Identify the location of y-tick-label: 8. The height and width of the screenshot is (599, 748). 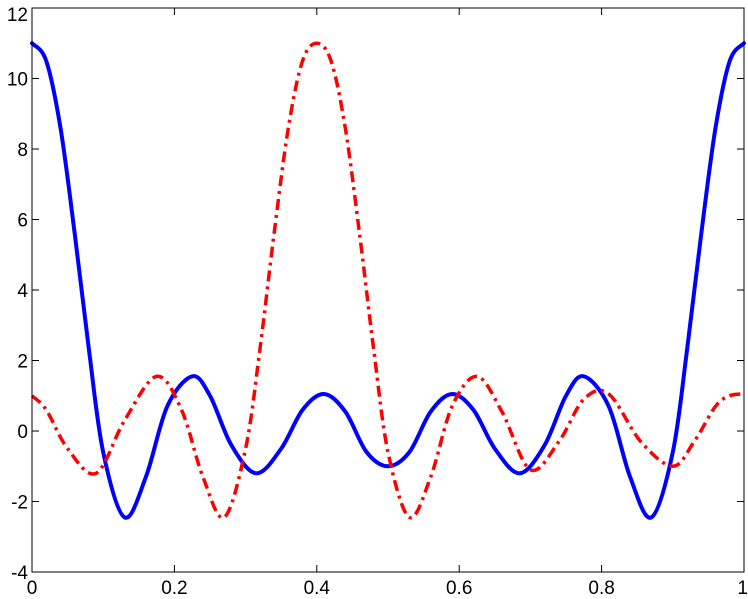
(22, 150).